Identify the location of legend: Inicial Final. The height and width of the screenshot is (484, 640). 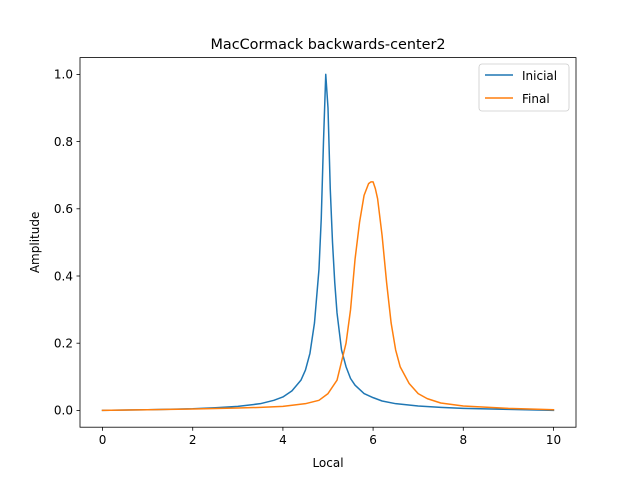
(524, 87).